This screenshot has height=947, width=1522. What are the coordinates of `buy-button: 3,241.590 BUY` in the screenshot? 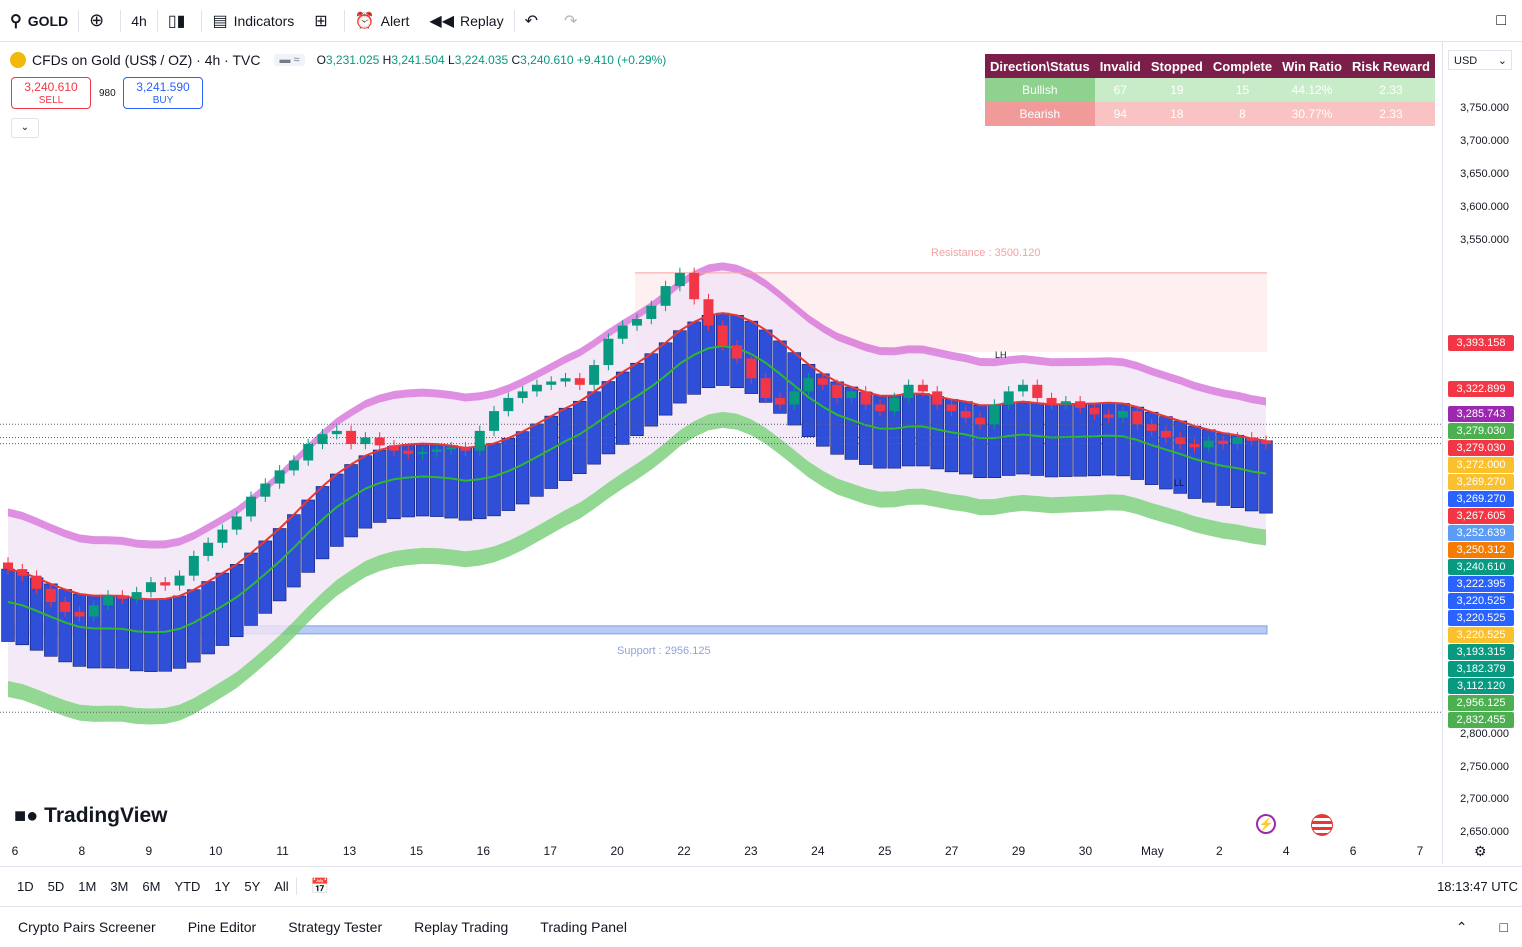 It's located at (163, 93).